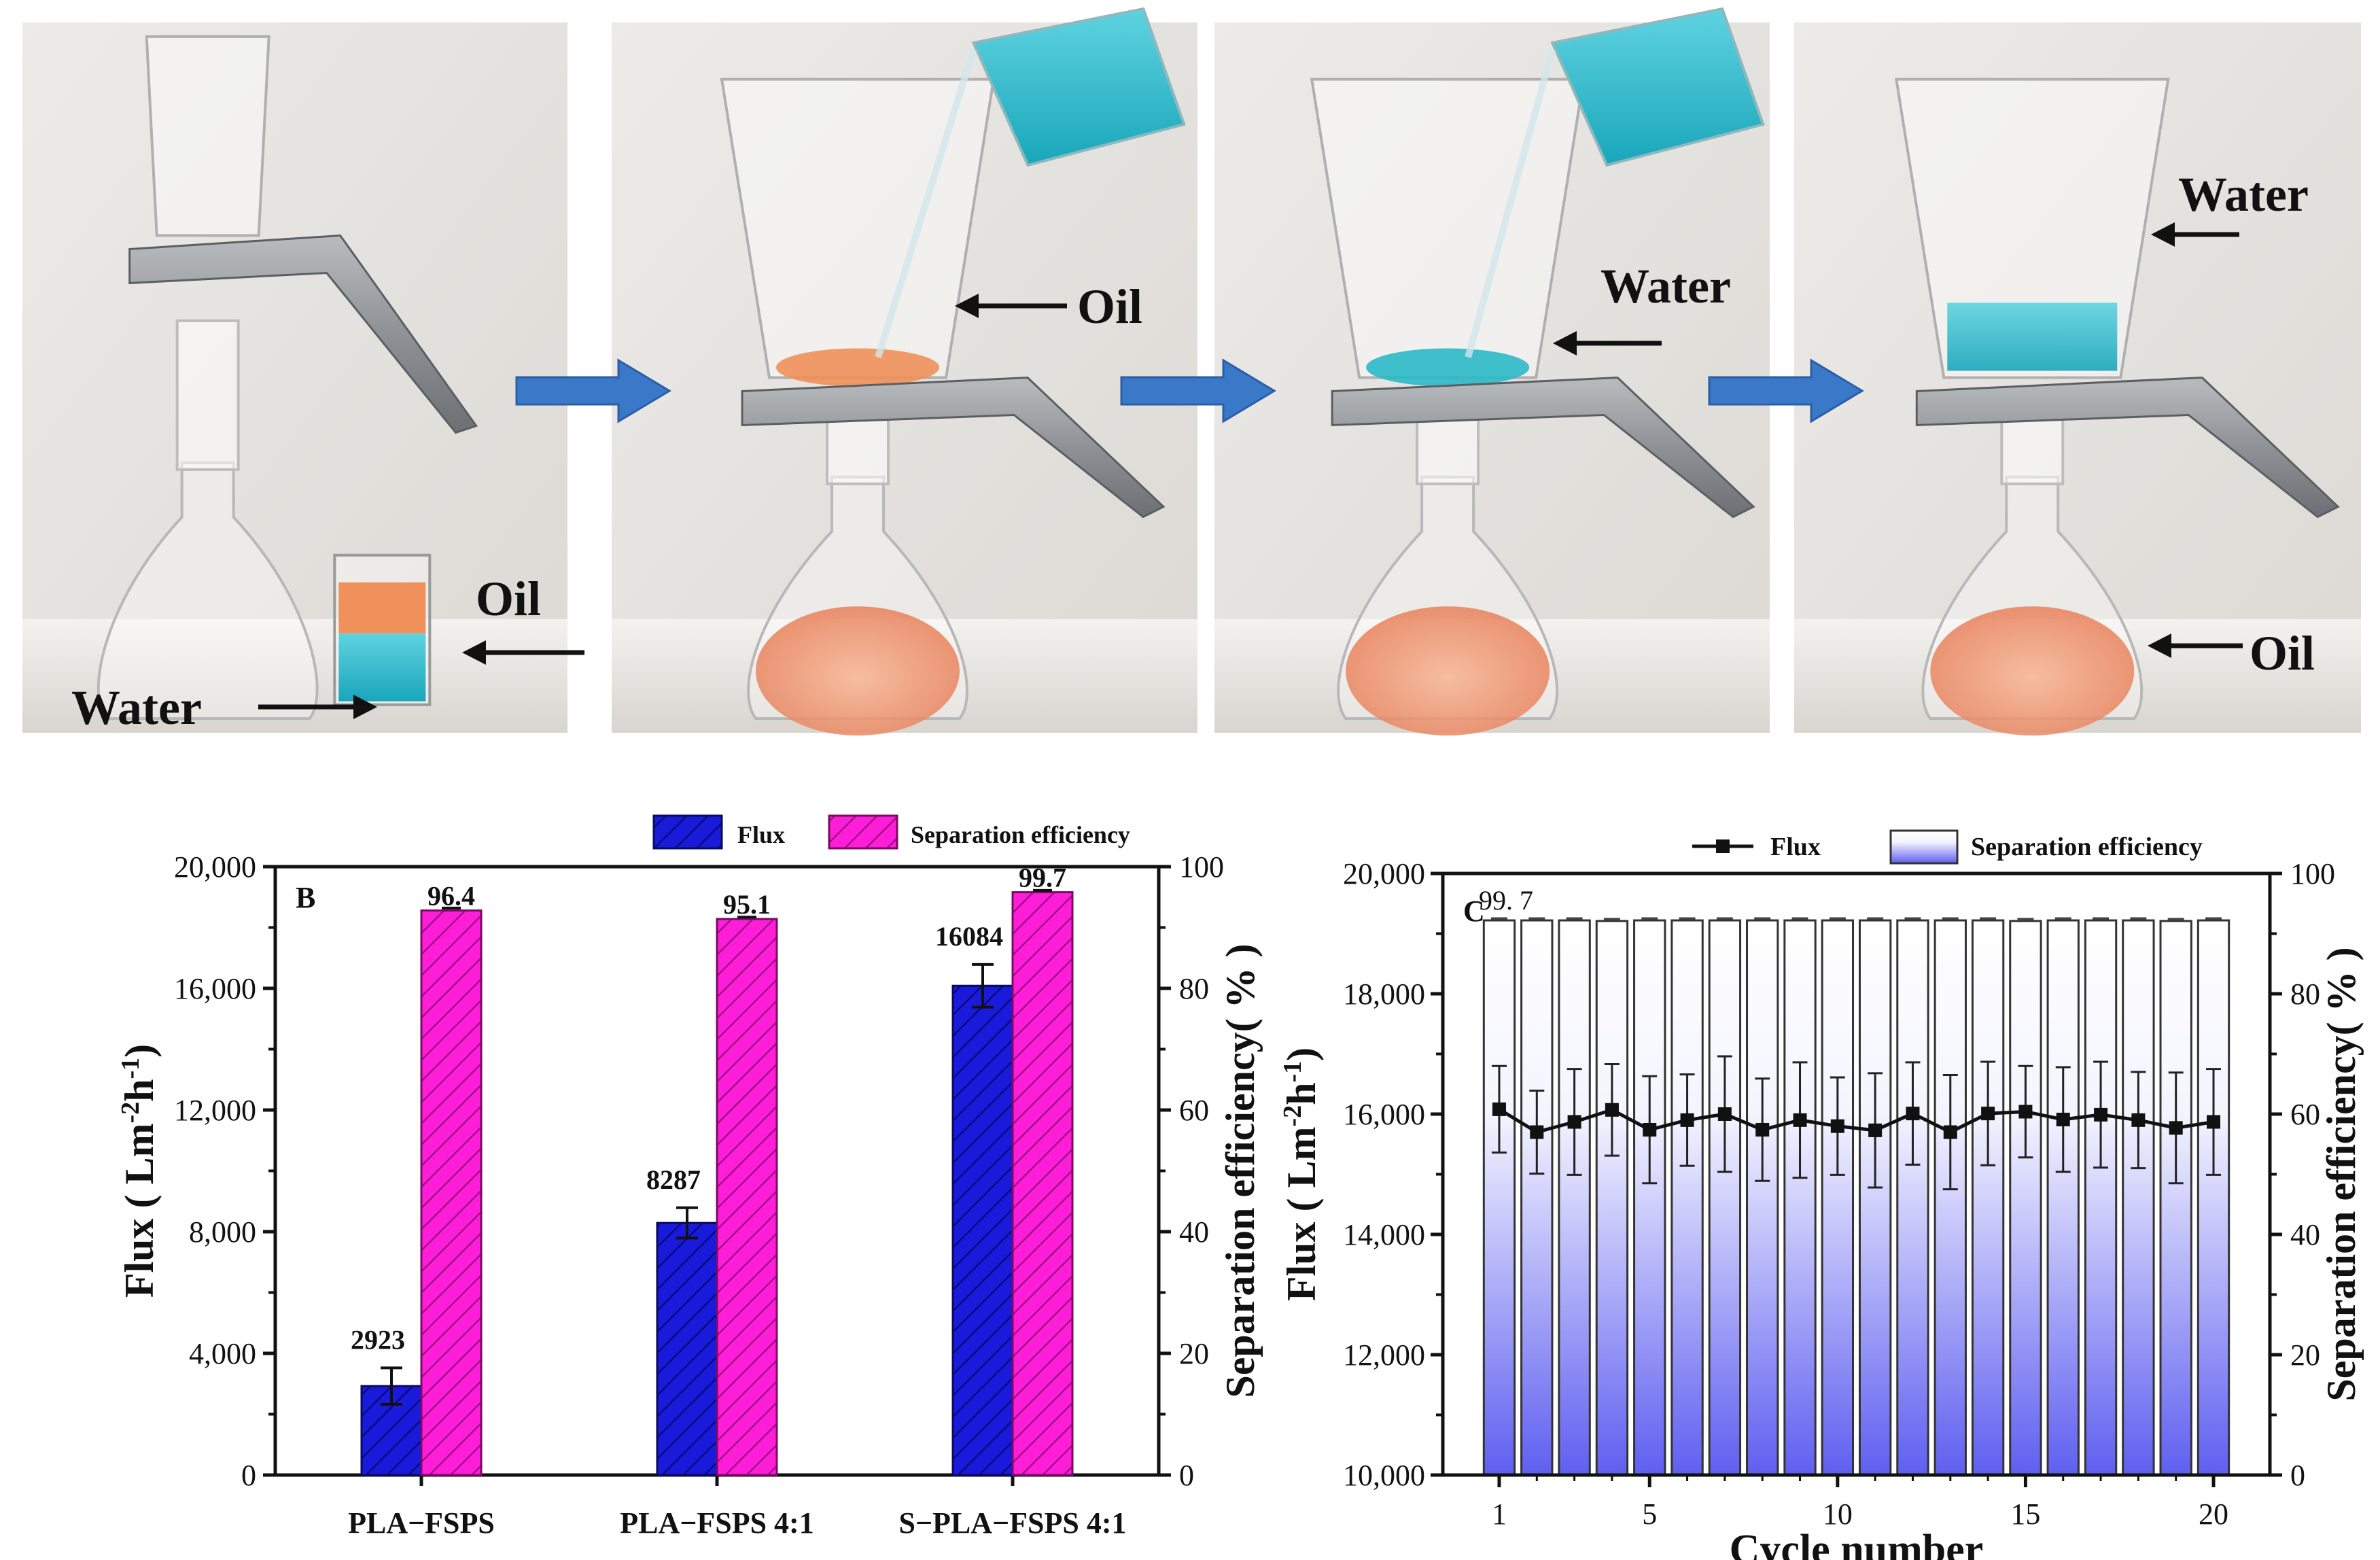 Image resolution: width=2380 pixels, height=1560 pixels. What do you see at coordinates (223, 1354) in the screenshot?
I see `y-left-tick-label: 4,000` at bounding box center [223, 1354].